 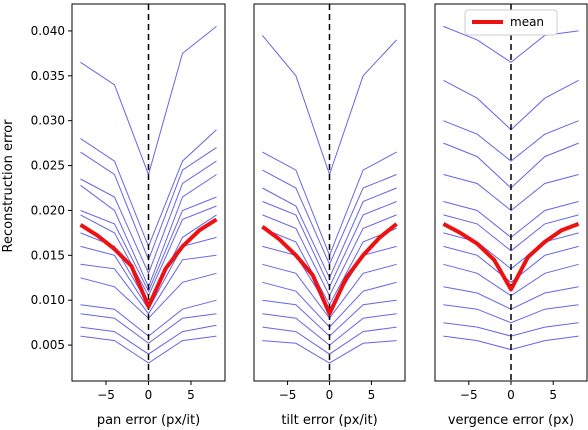 What do you see at coordinates (511, 420) in the screenshot?
I see `x-axis-label: vergence error (px)` at bounding box center [511, 420].